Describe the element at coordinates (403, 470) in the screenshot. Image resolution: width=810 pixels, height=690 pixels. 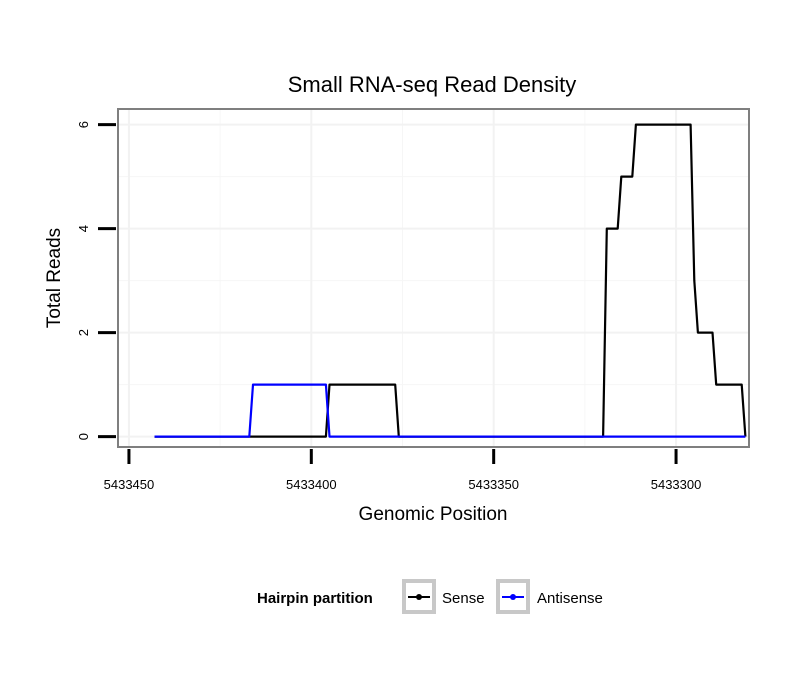
I see `x-axis: 5433450 5433400 5433350 5433300` at that location.